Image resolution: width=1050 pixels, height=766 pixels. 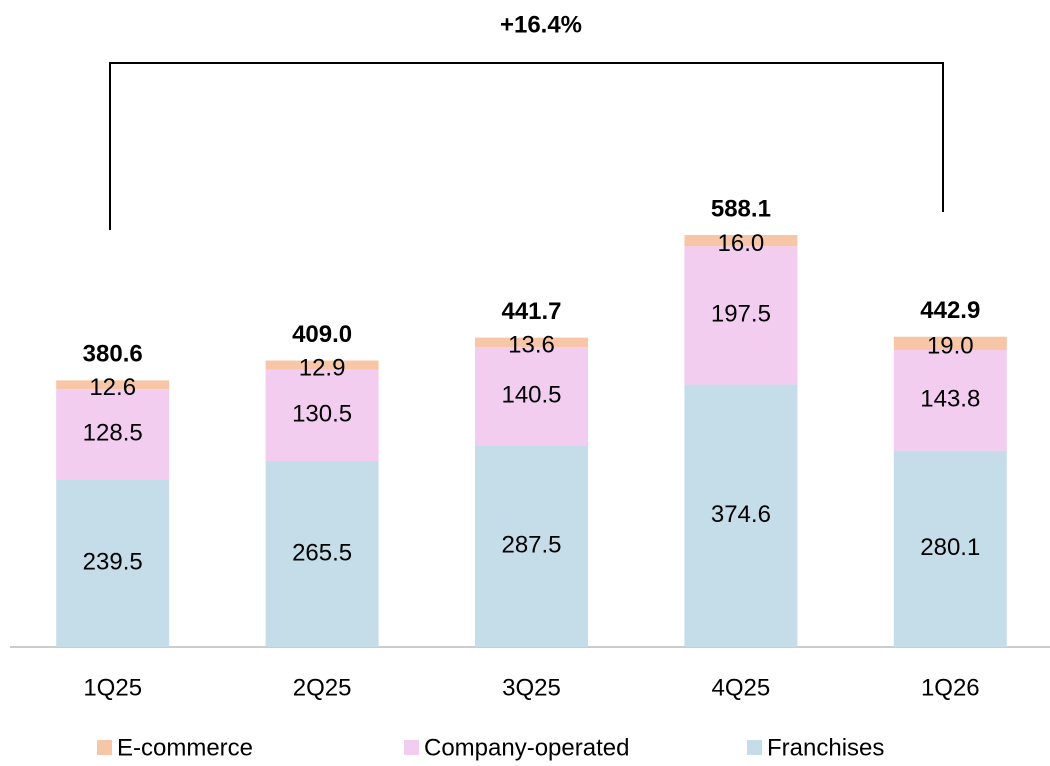 I want to click on growth-annotation: +16.4%, so click(x=541, y=24).